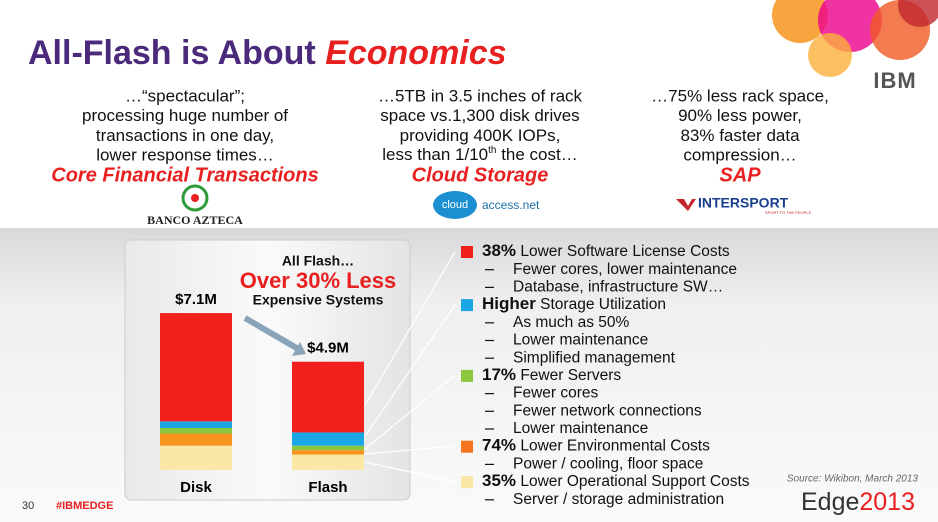 This screenshot has height=522, width=938. What do you see at coordinates (601, 304) in the screenshot?
I see `benefit-text: Storage Utilization` at bounding box center [601, 304].